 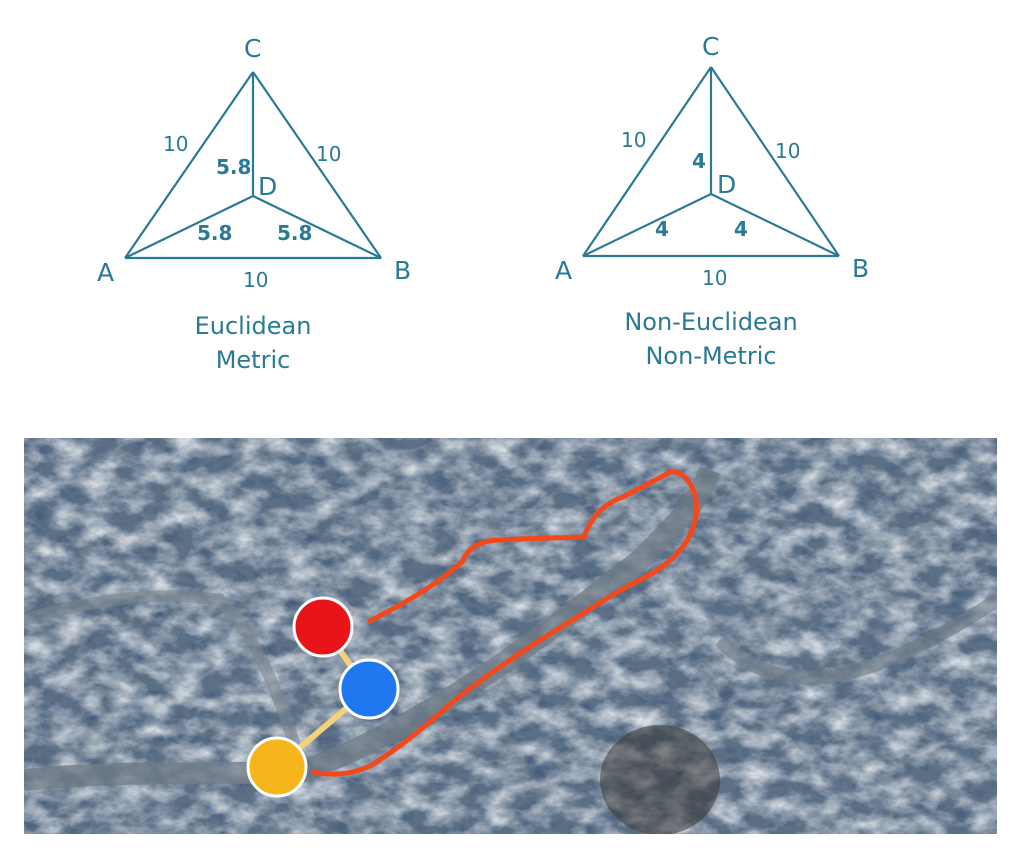 What do you see at coordinates (253, 326) in the screenshot?
I see `caption-line-1: Euclidean` at bounding box center [253, 326].